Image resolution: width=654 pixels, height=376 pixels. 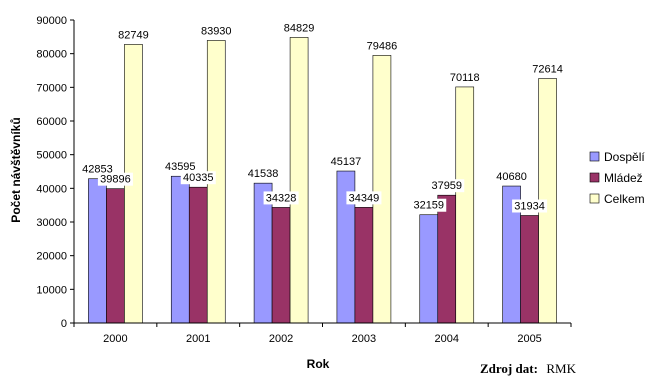 I want to click on legend: Dospělí Mládež Celkem, so click(x=617, y=178).